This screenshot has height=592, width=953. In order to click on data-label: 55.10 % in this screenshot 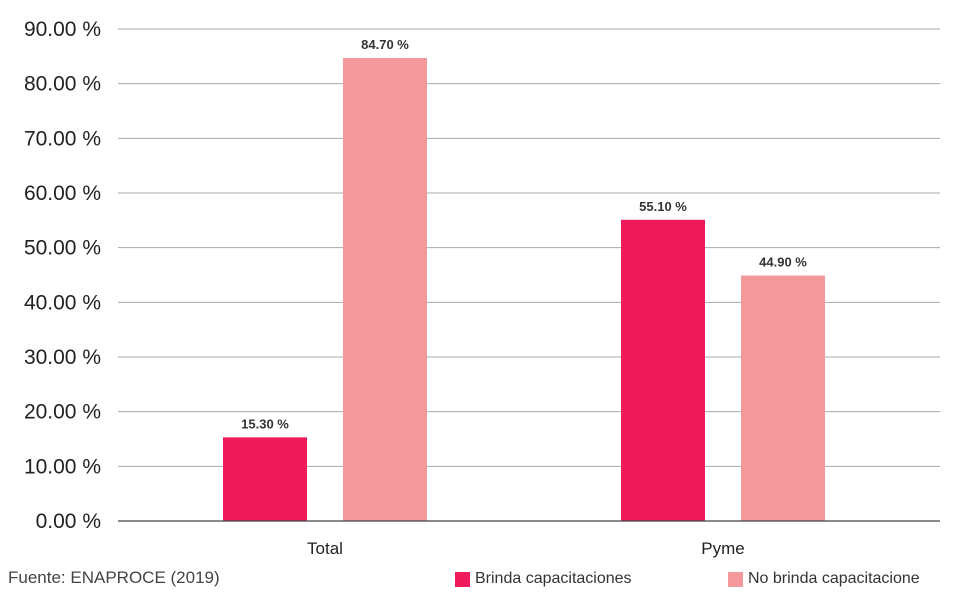, I will do `click(663, 206)`.